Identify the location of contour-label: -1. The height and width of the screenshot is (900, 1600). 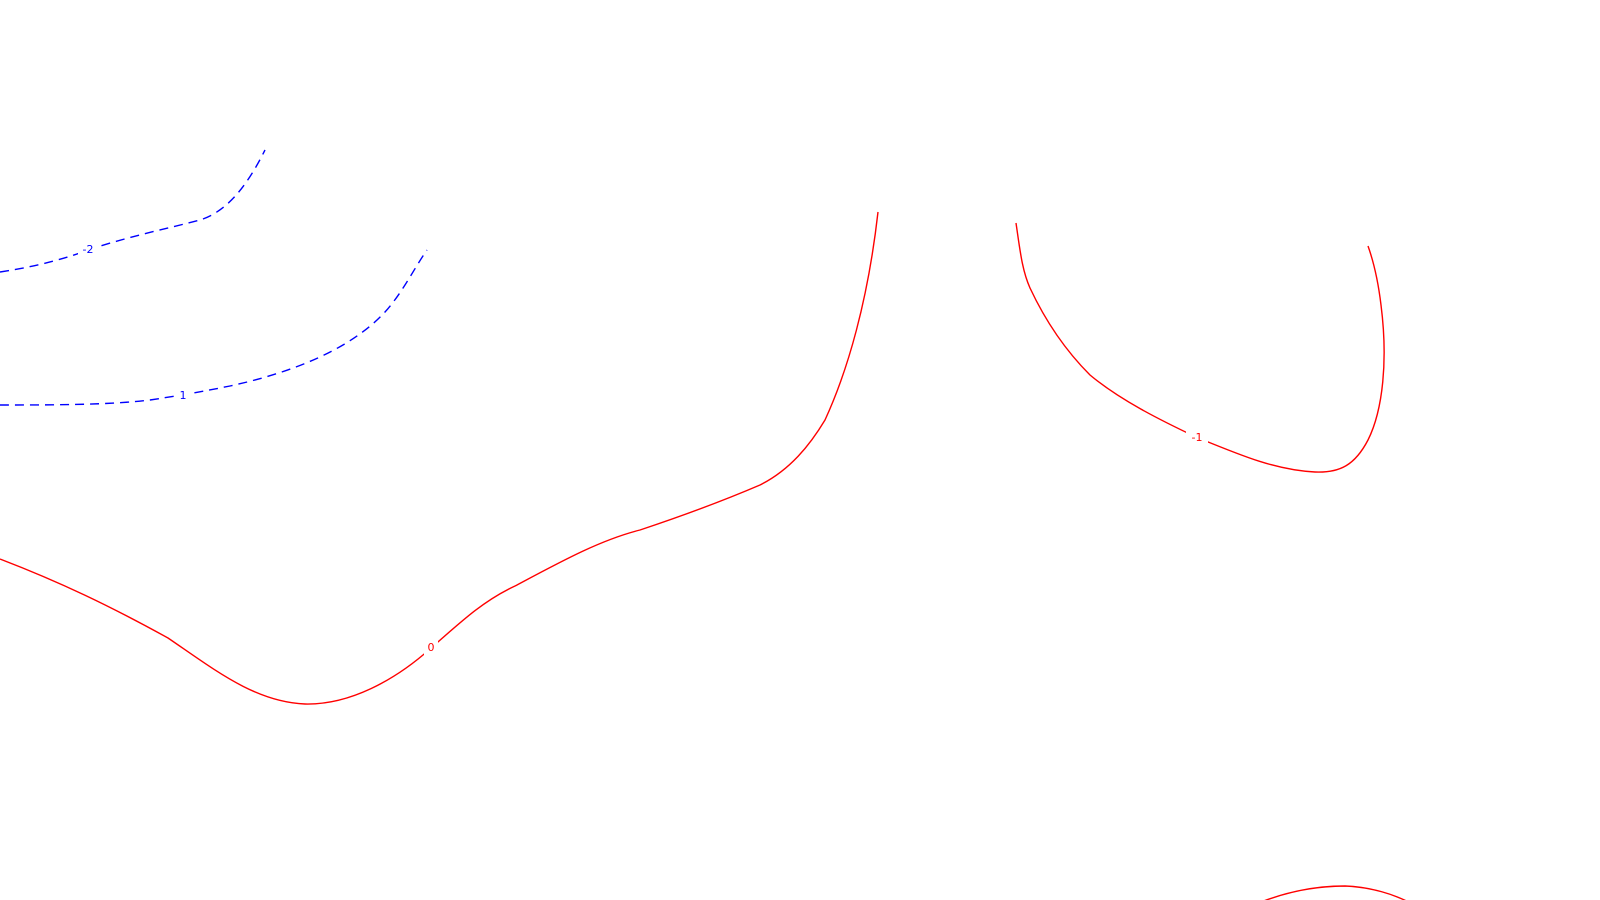
(1197, 437).